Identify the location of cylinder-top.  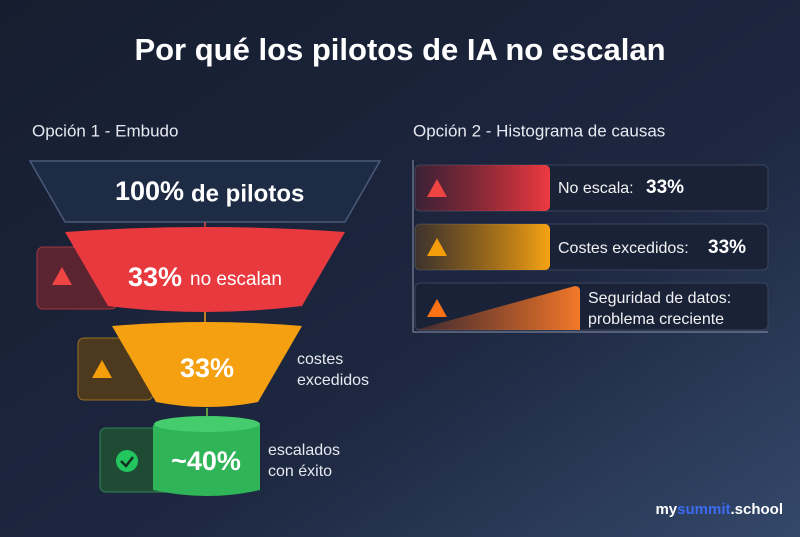
(207, 424).